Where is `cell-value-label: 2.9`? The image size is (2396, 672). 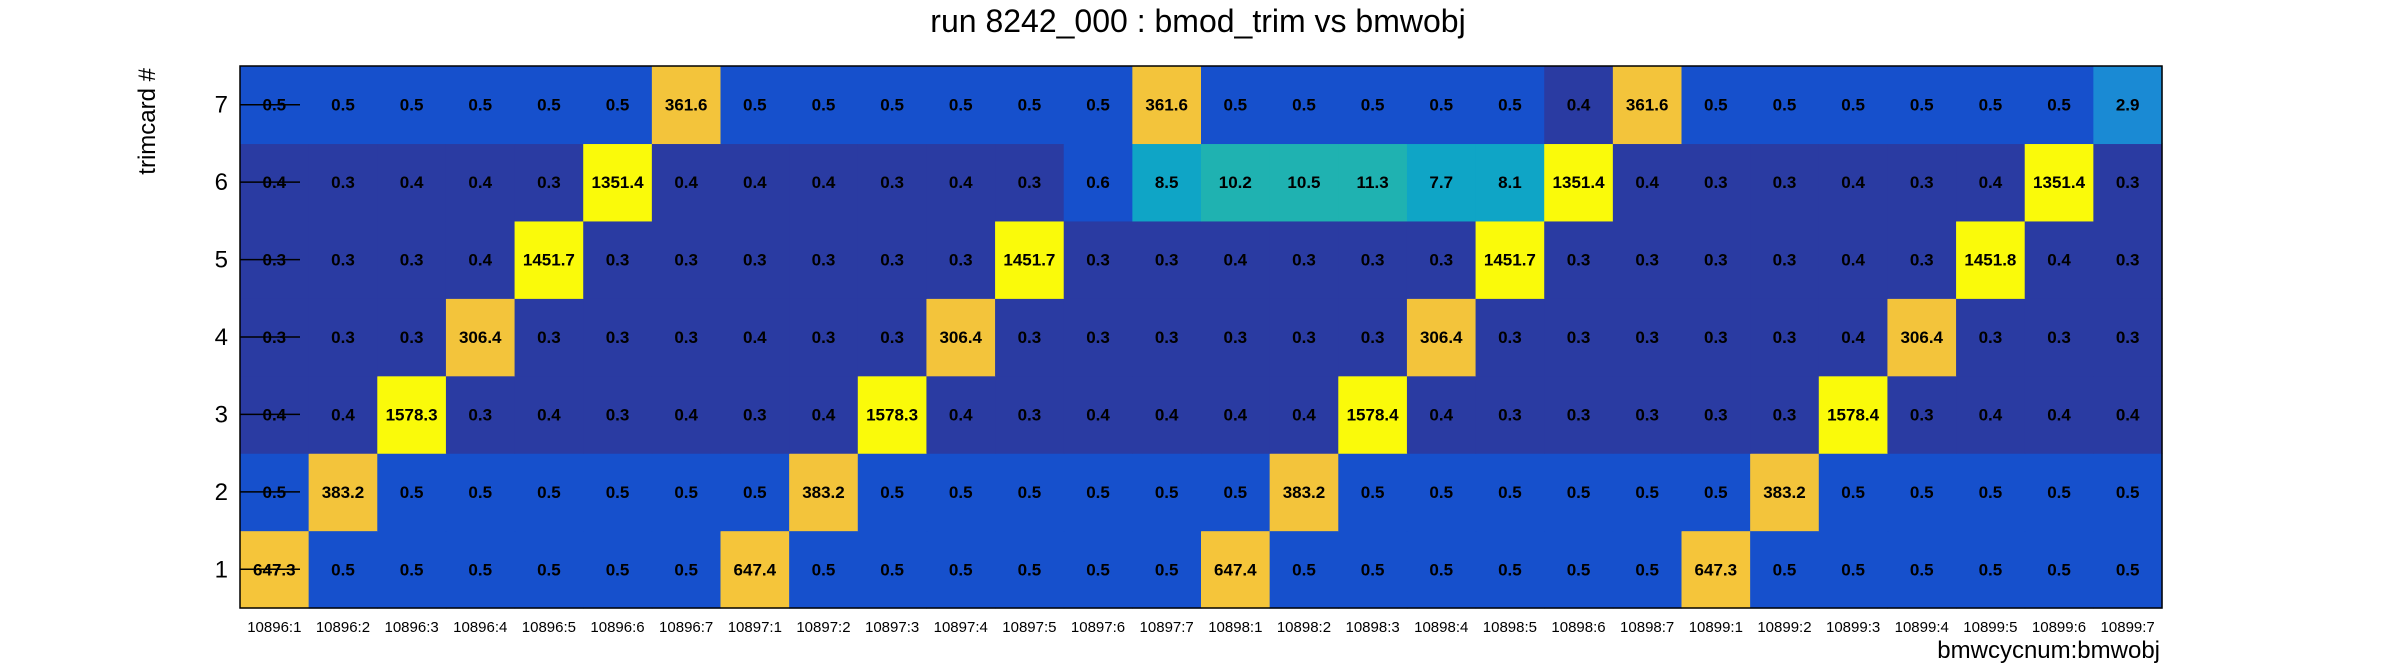 cell-value-label: 2.9 is located at coordinates (2128, 105).